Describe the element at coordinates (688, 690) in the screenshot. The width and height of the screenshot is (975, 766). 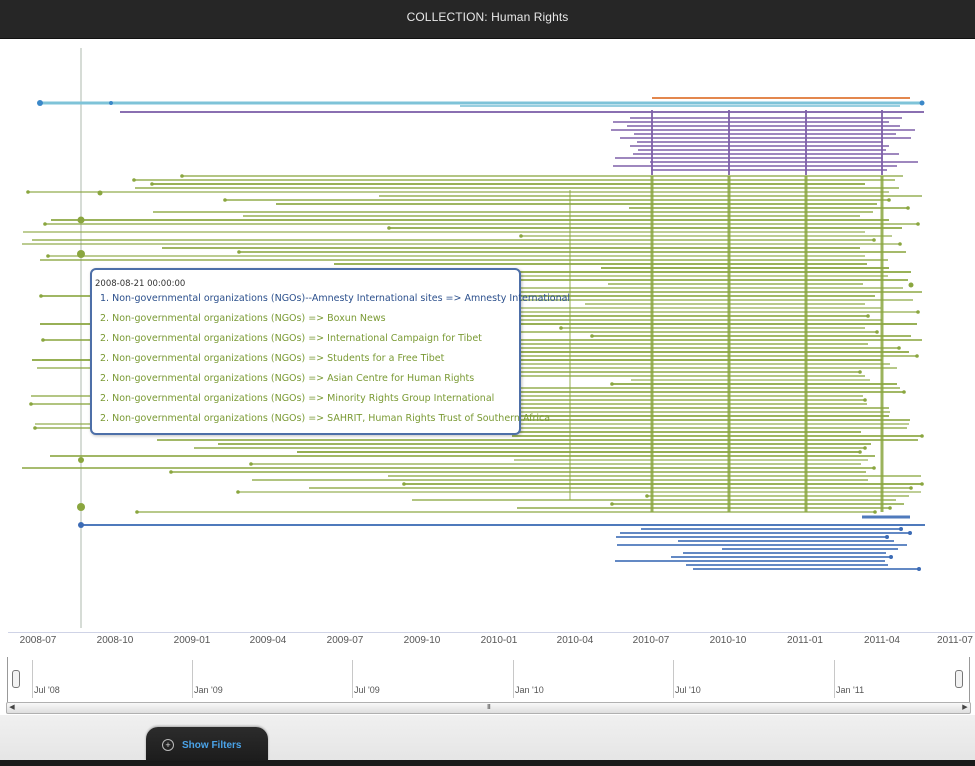
I see `overview-label: Jul '10` at that location.